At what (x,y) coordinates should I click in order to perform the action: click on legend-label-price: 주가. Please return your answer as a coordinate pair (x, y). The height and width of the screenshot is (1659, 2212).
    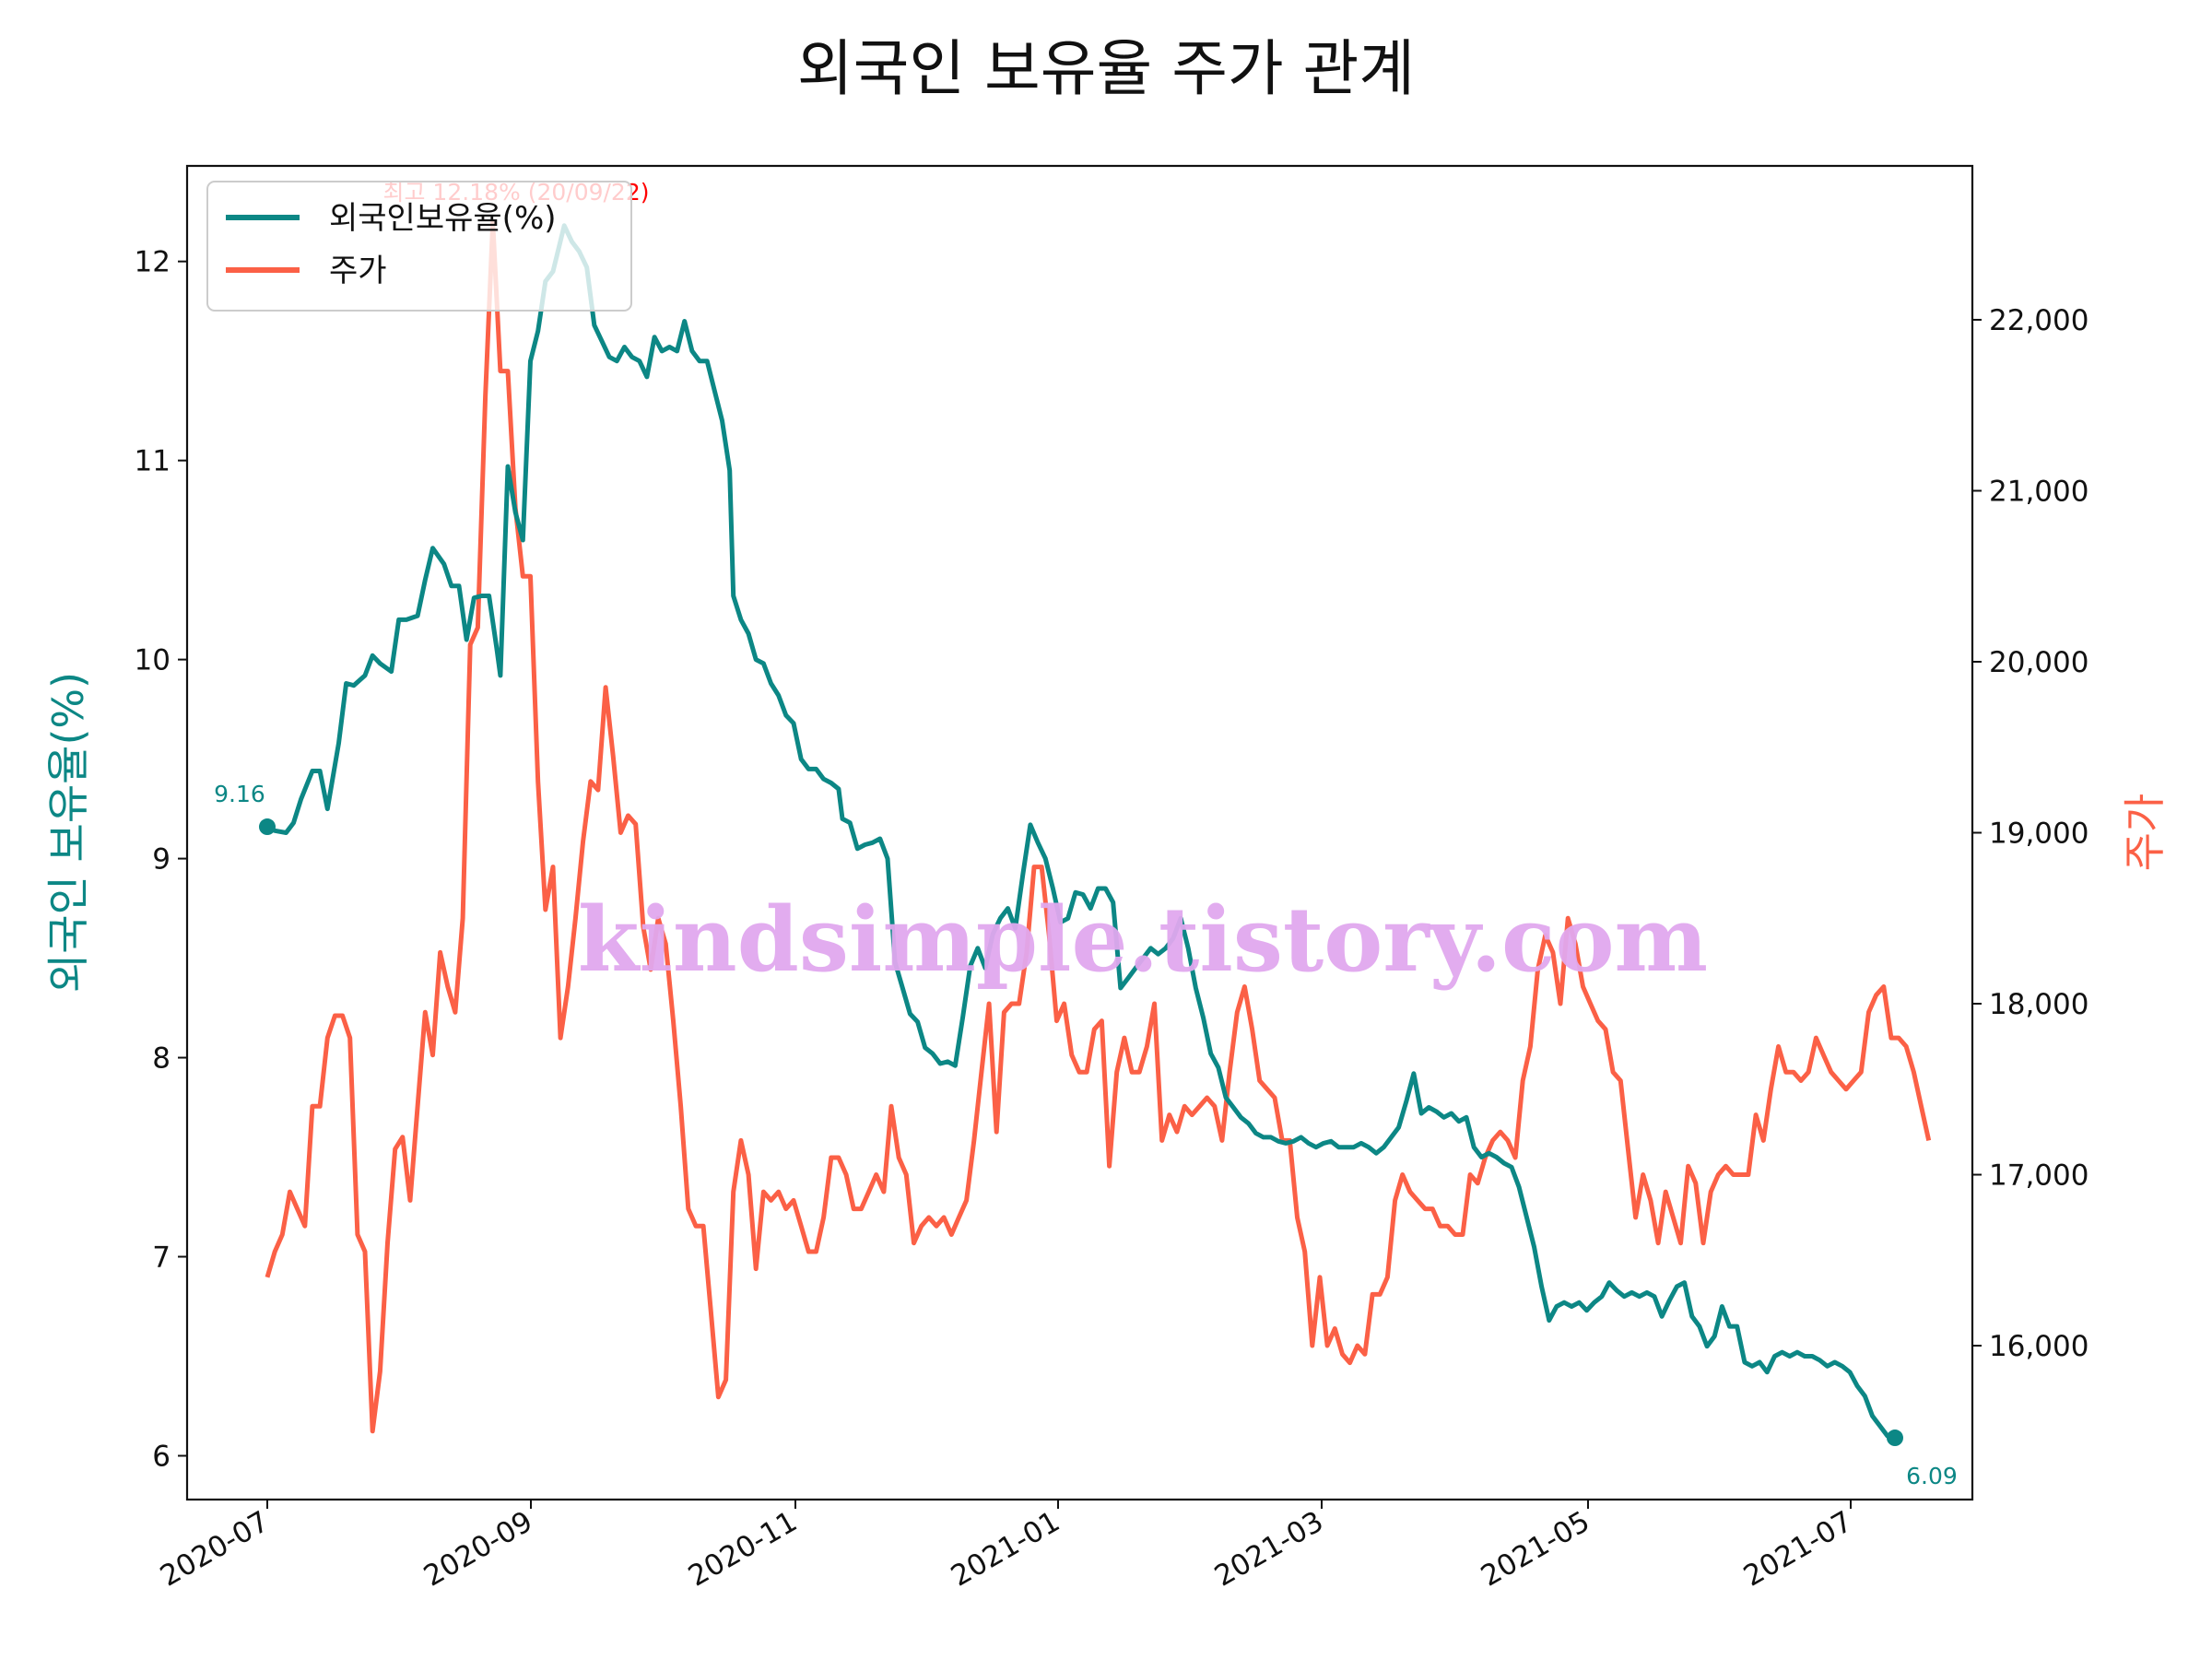
    Looking at the image, I should click on (358, 271).